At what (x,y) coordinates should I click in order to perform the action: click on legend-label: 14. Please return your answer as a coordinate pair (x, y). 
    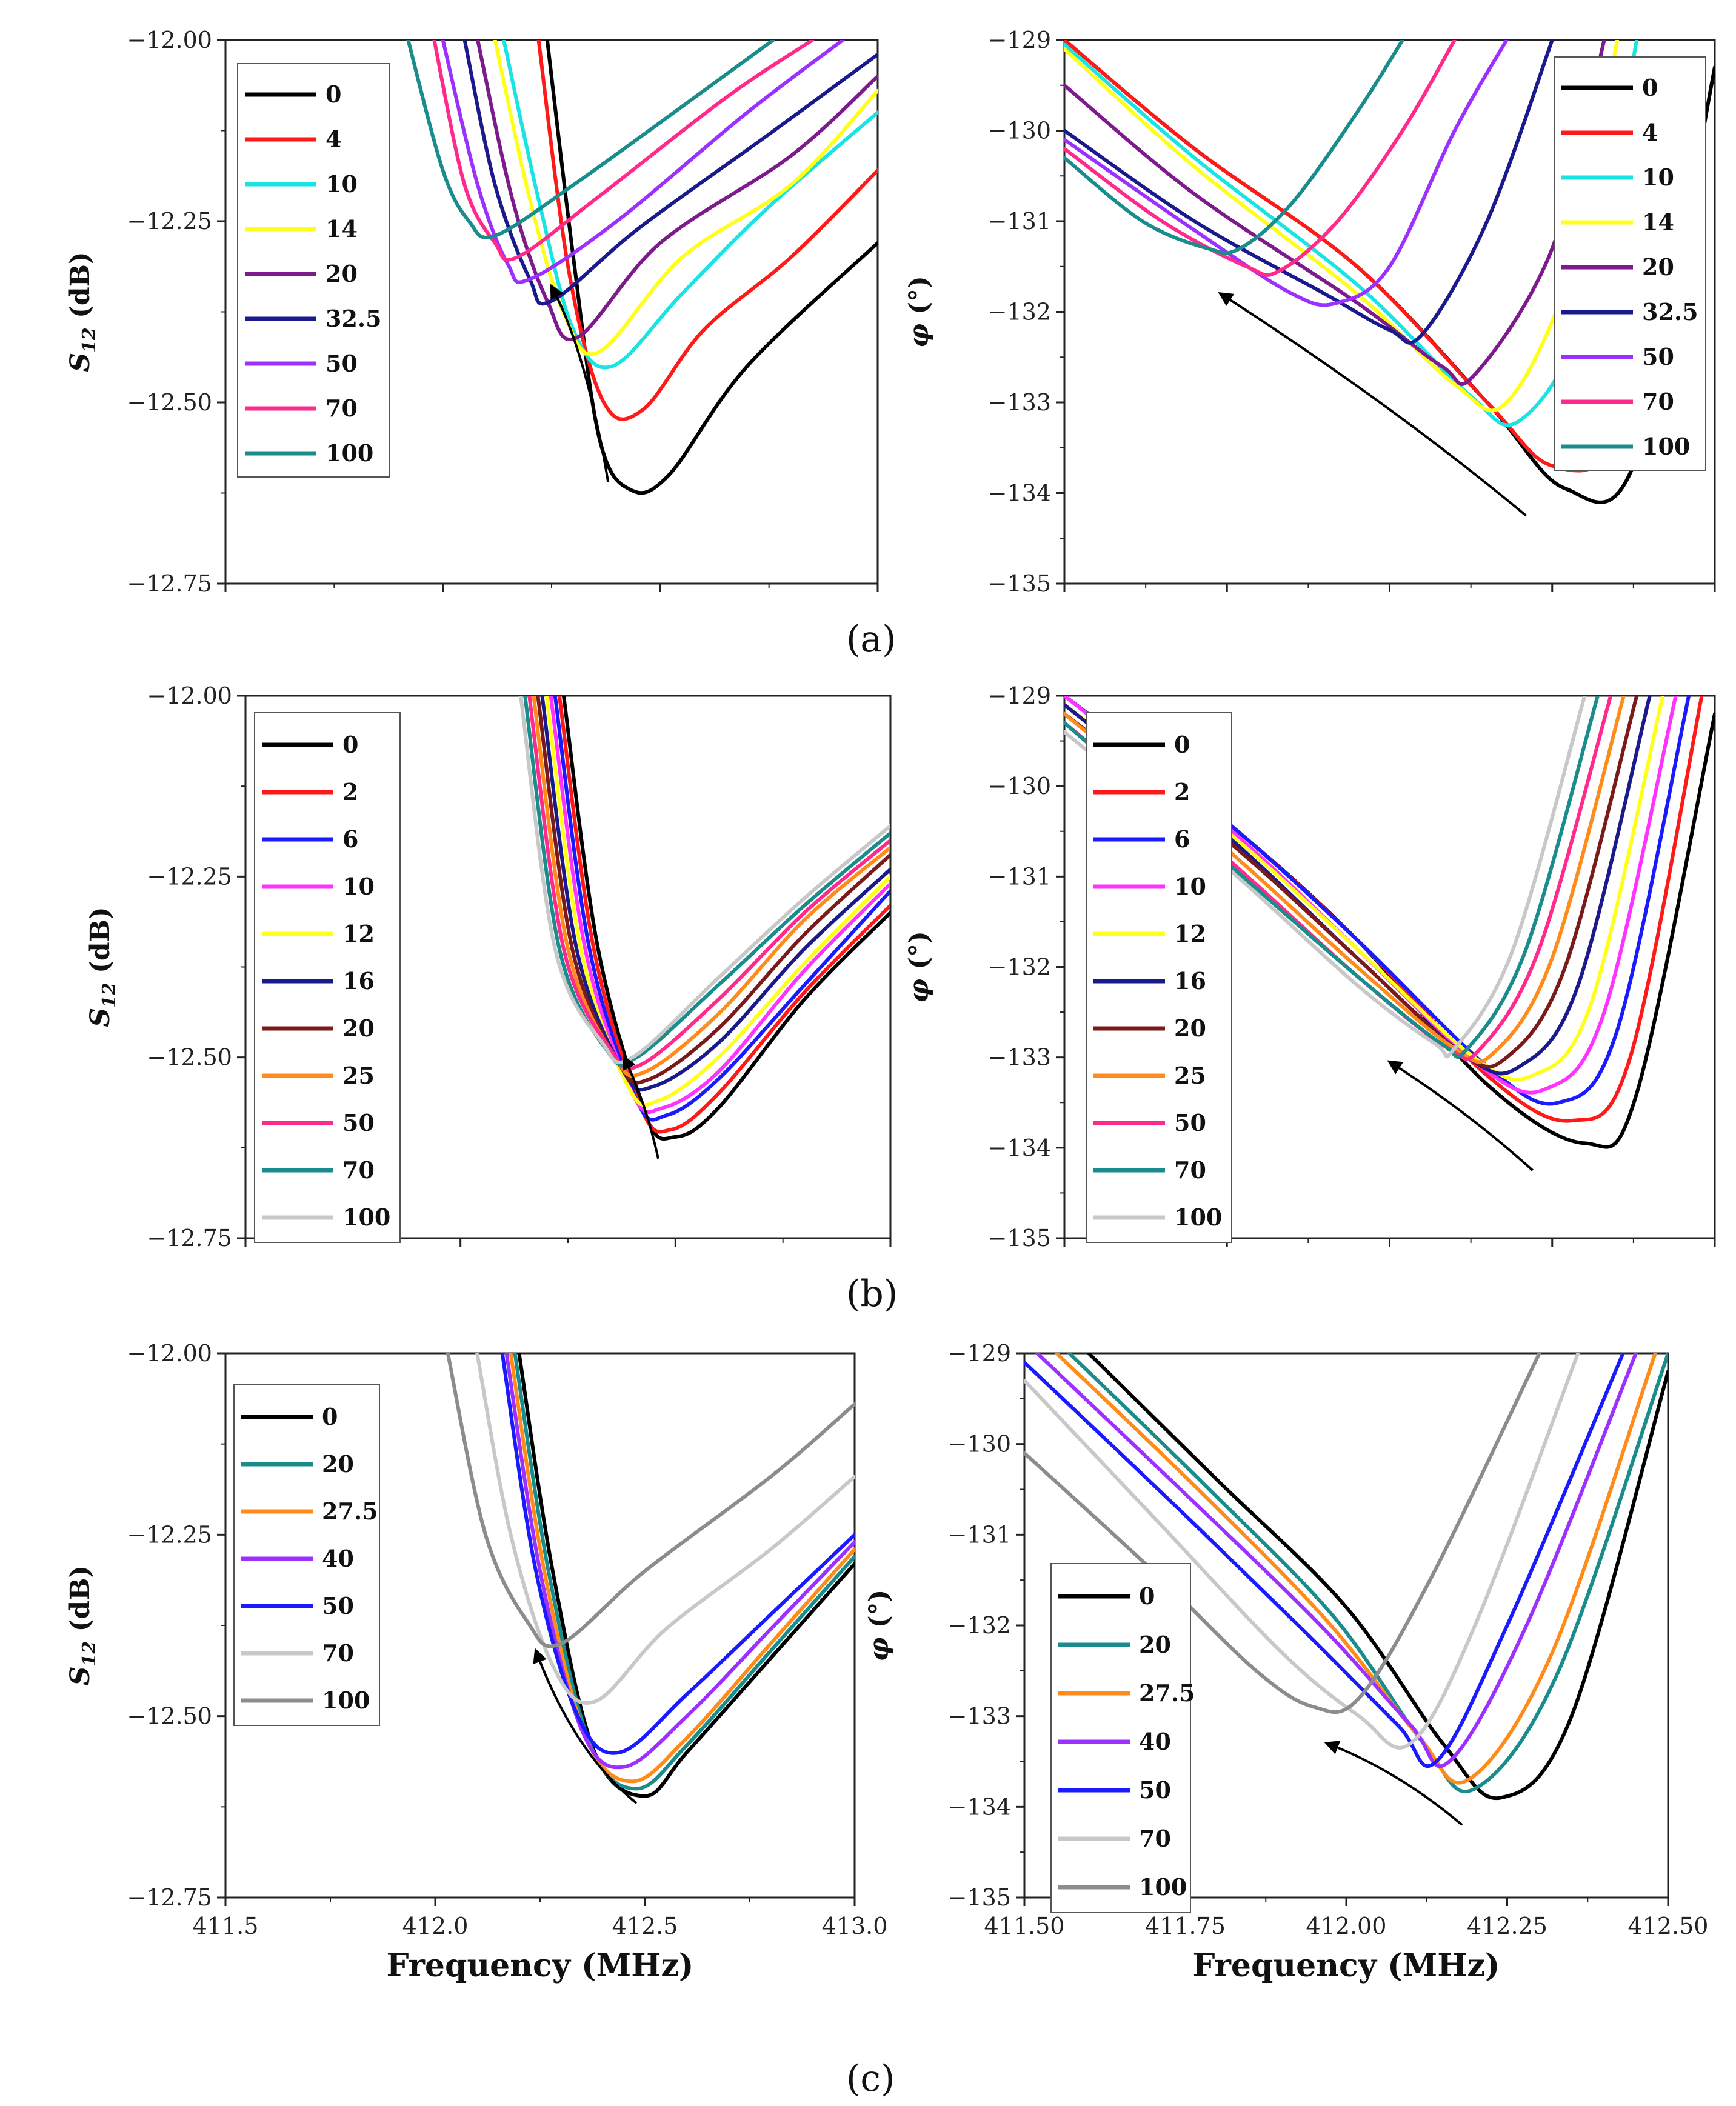
    Looking at the image, I should click on (1658, 222).